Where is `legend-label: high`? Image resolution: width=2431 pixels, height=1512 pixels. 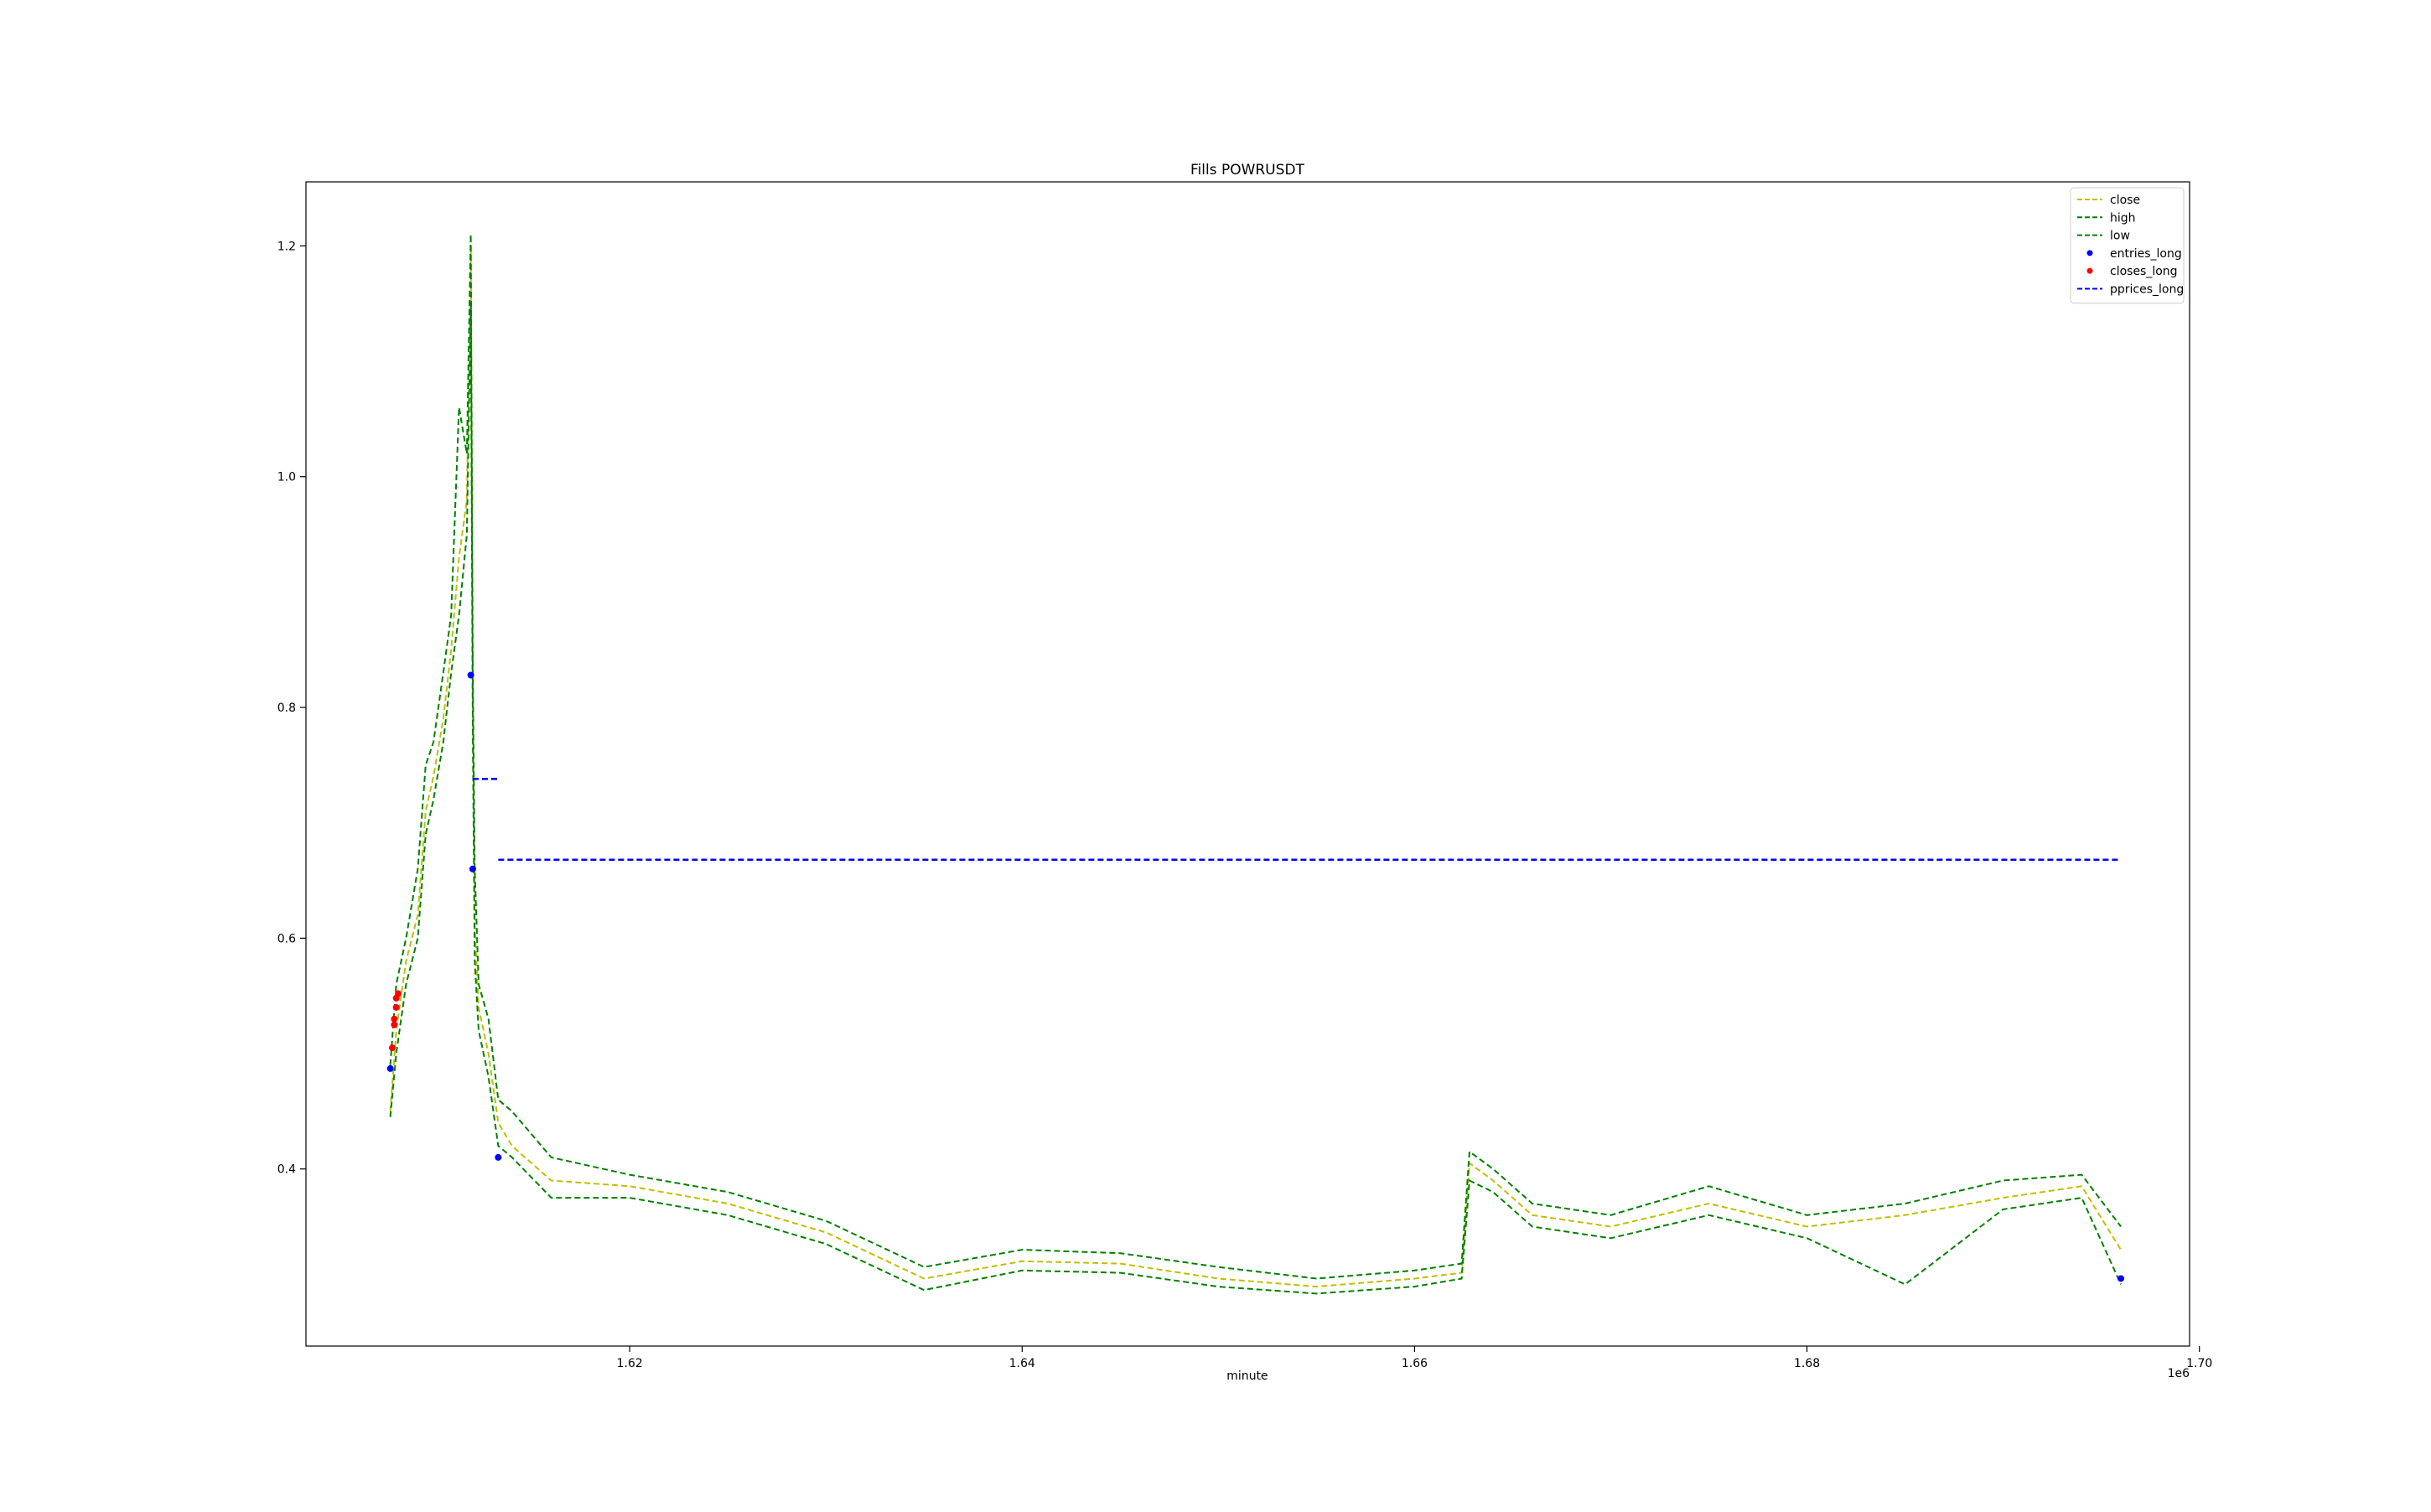 legend-label: high is located at coordinates (2123, 218).